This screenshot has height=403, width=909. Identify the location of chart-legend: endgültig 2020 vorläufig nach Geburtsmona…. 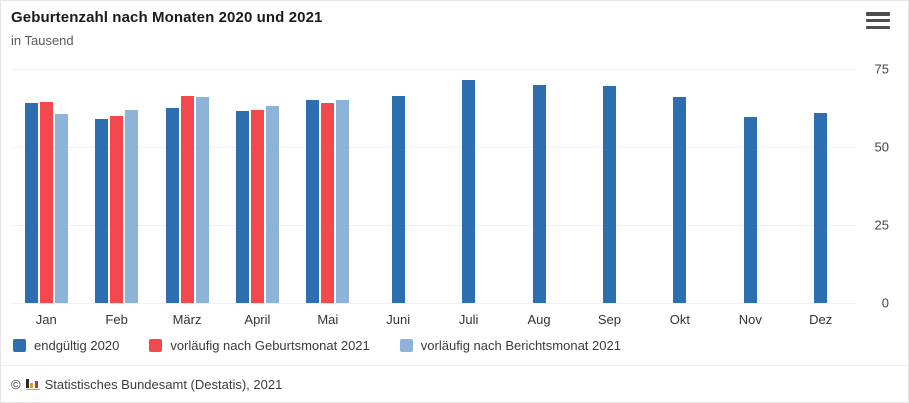
(317, 345).